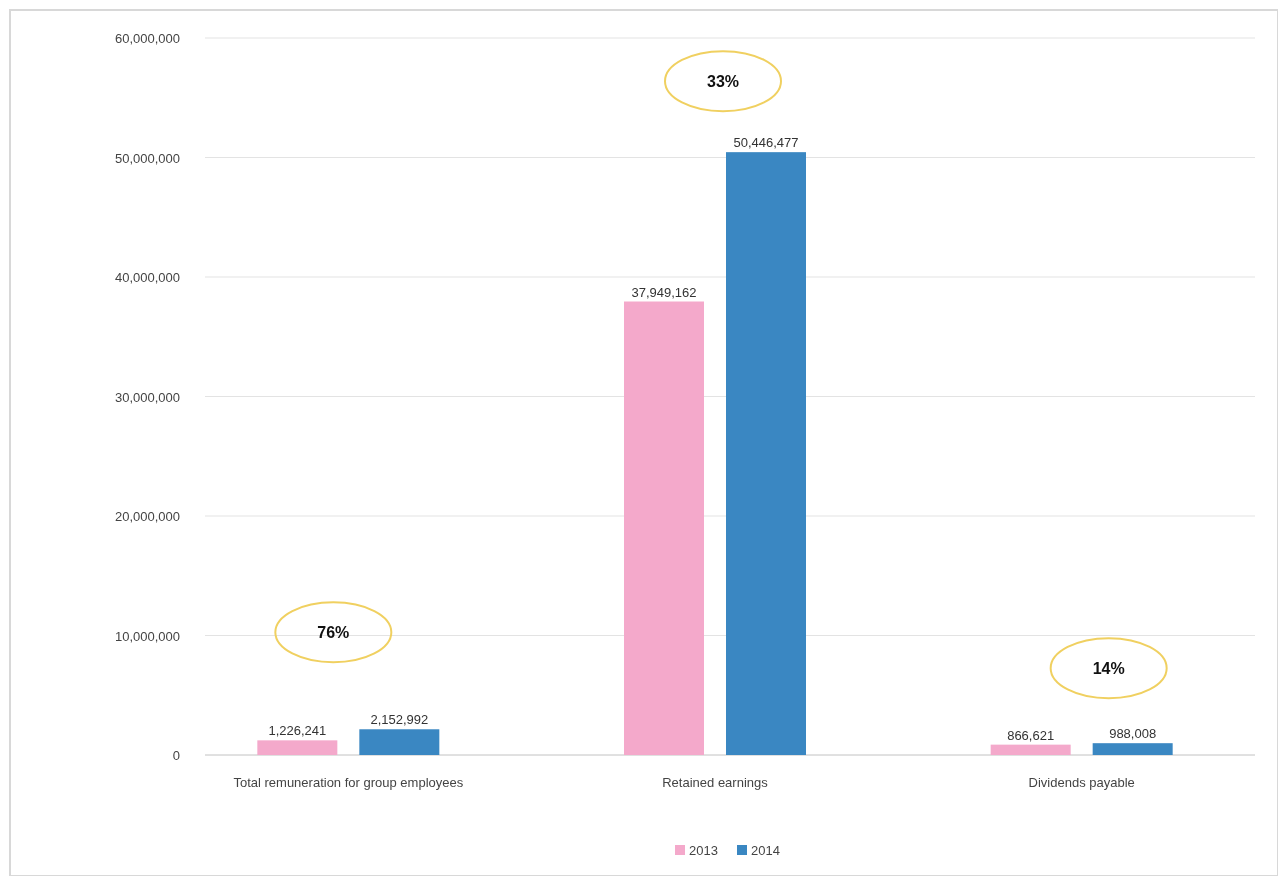 The width and height of the screenshot is (1278, 876). What do you see at coordinates (703, 850) in the screenshot?
I see `legend-label: 2013` at bounding box center [703, 850].